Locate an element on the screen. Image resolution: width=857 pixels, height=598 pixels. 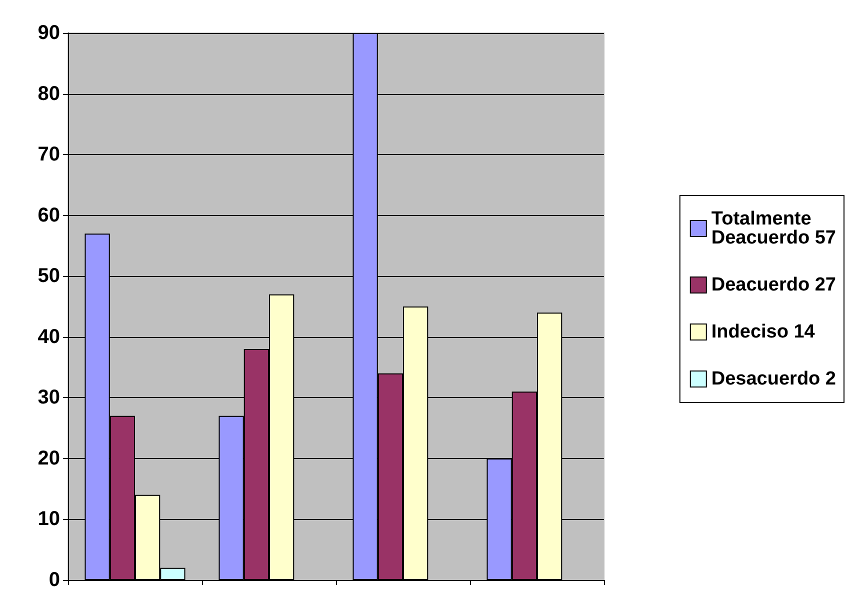
y-tick-label: 20 is located at coordinates (49, 458).